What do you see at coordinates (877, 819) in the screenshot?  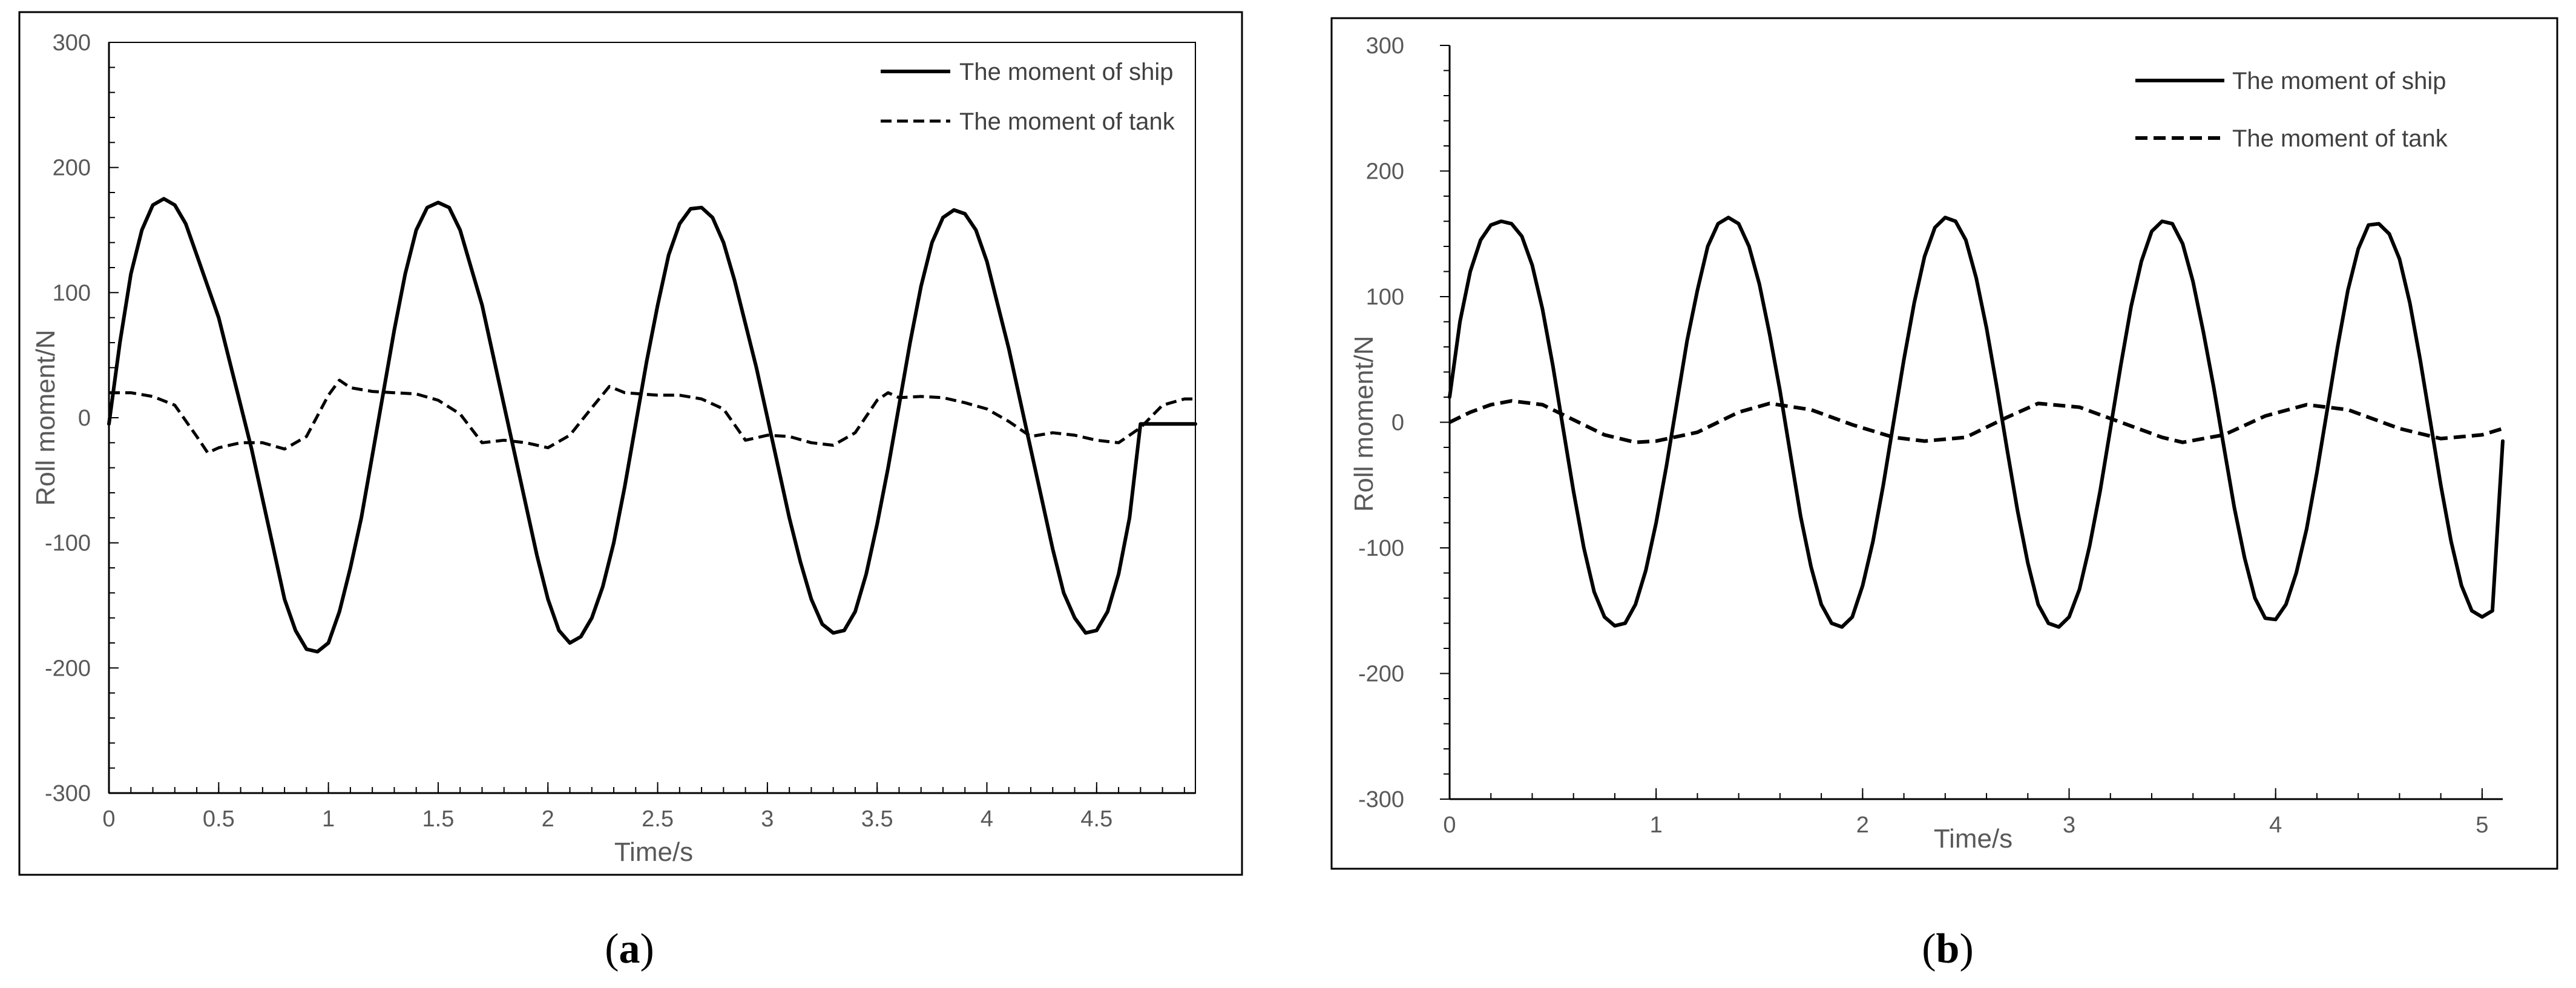 I see `panel-a-x-tick-label: 3.5` at bounding box center [877, 819].